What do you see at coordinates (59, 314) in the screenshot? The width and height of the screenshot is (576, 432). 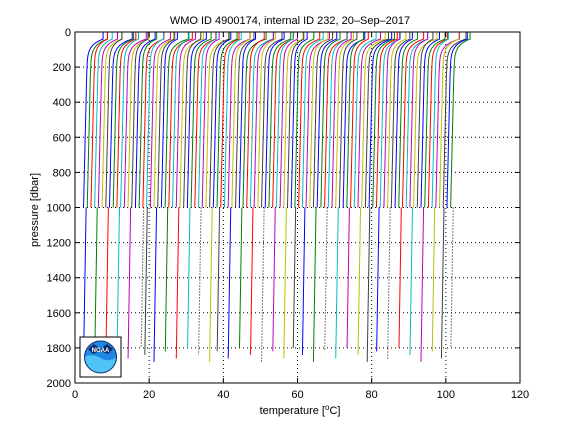 I see `y-tick-label: 1600` at bounding box center [59, 314].